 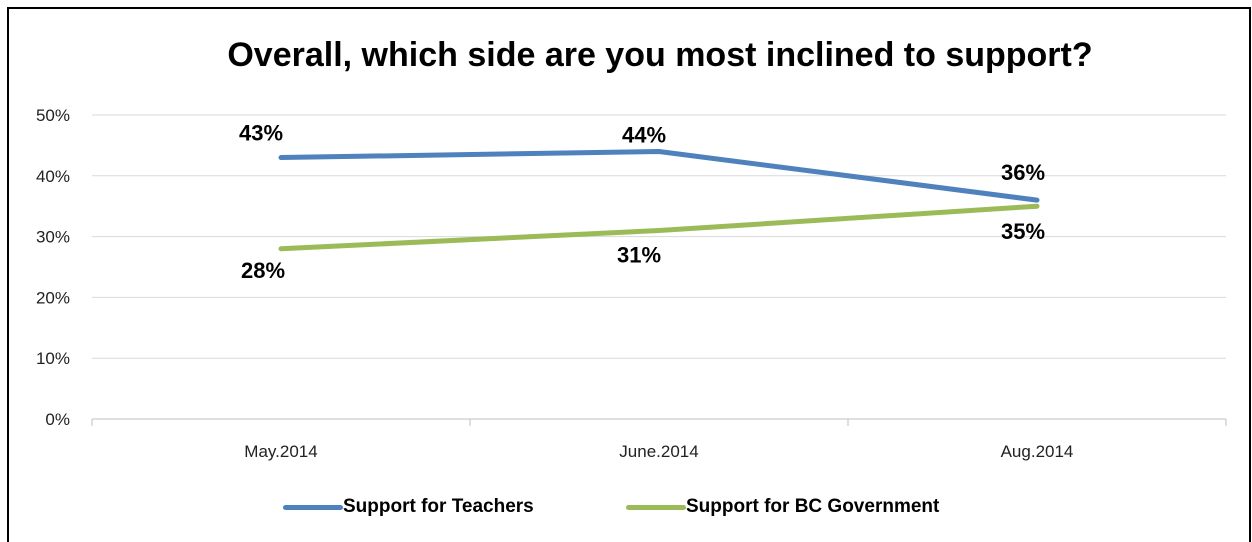 What do you see at coordinates (53, 237) in the screenshot?
I see `y-tick-label: 30%` at bounding box center [53, 237].